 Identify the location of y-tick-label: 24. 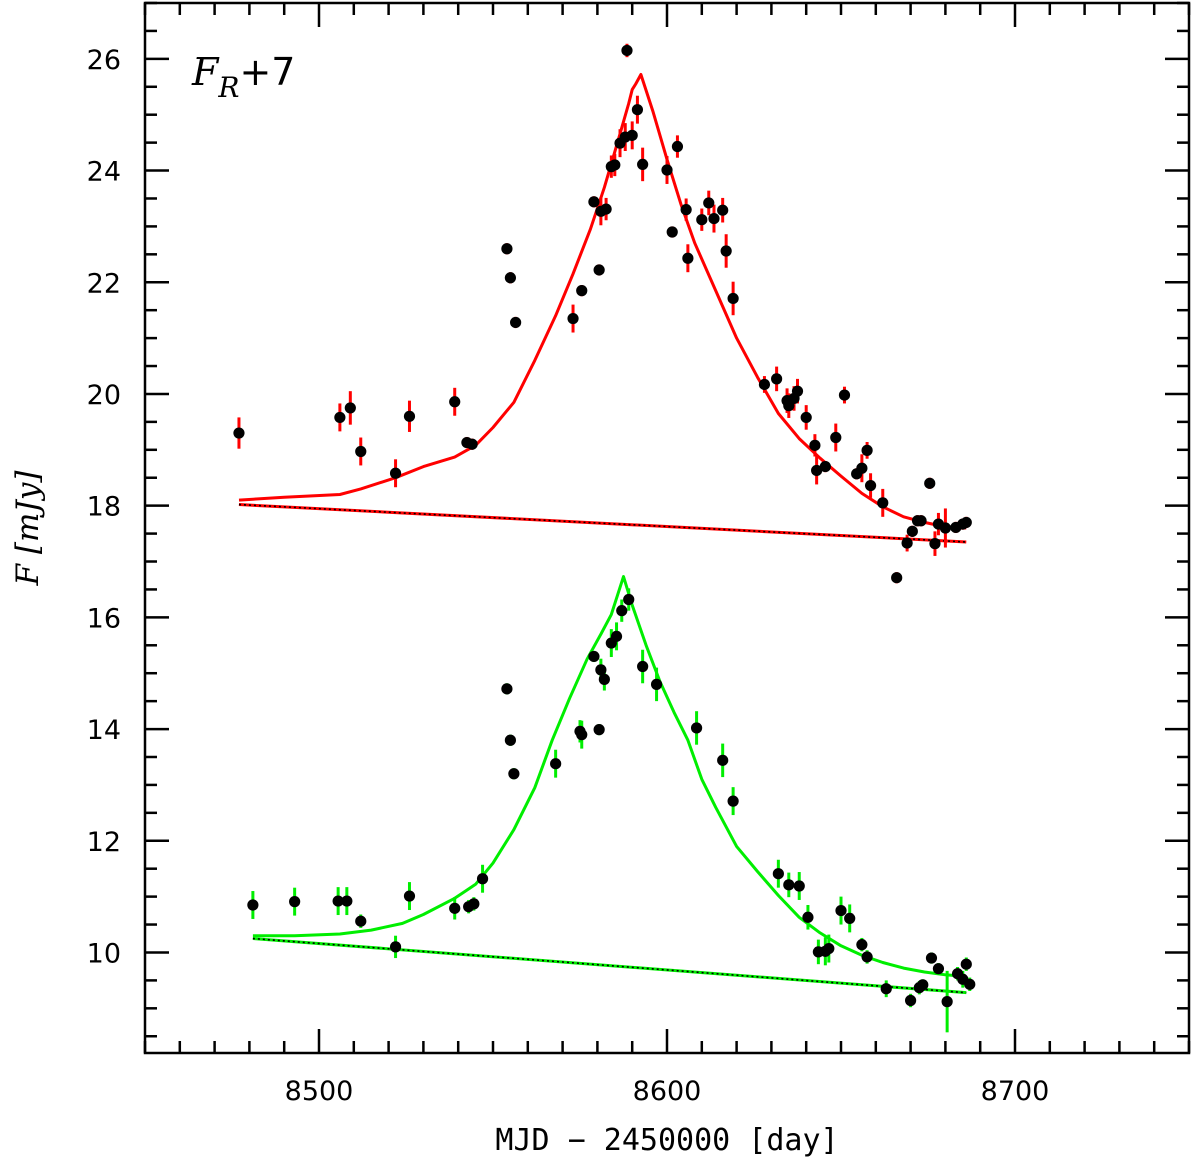
(104, 172).